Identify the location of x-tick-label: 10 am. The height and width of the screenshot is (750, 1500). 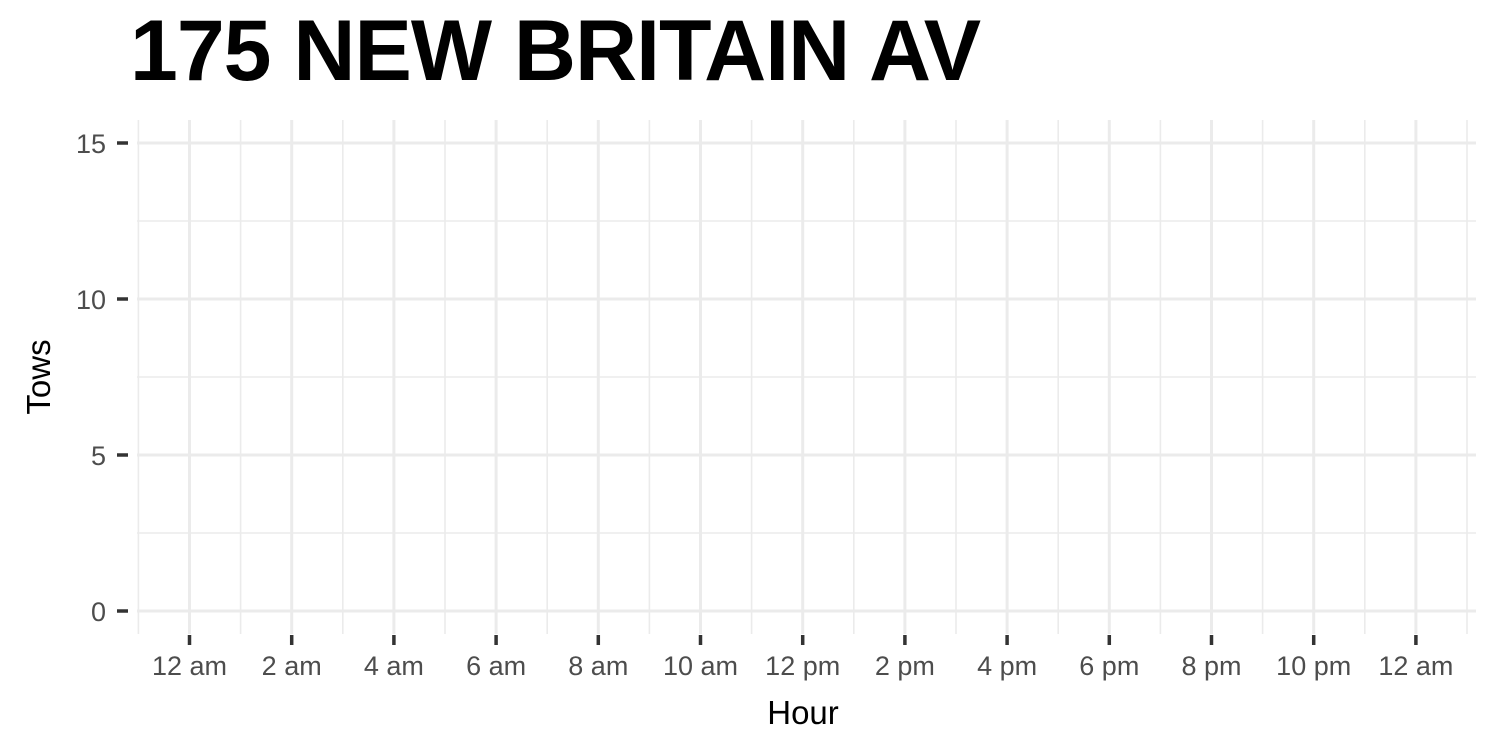
(700, 666).